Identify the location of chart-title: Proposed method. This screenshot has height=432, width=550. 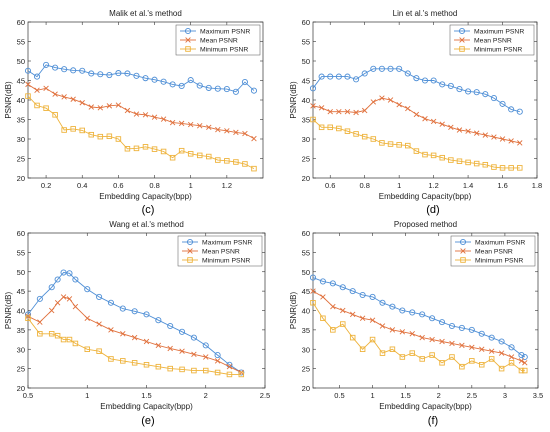
(425, 224).